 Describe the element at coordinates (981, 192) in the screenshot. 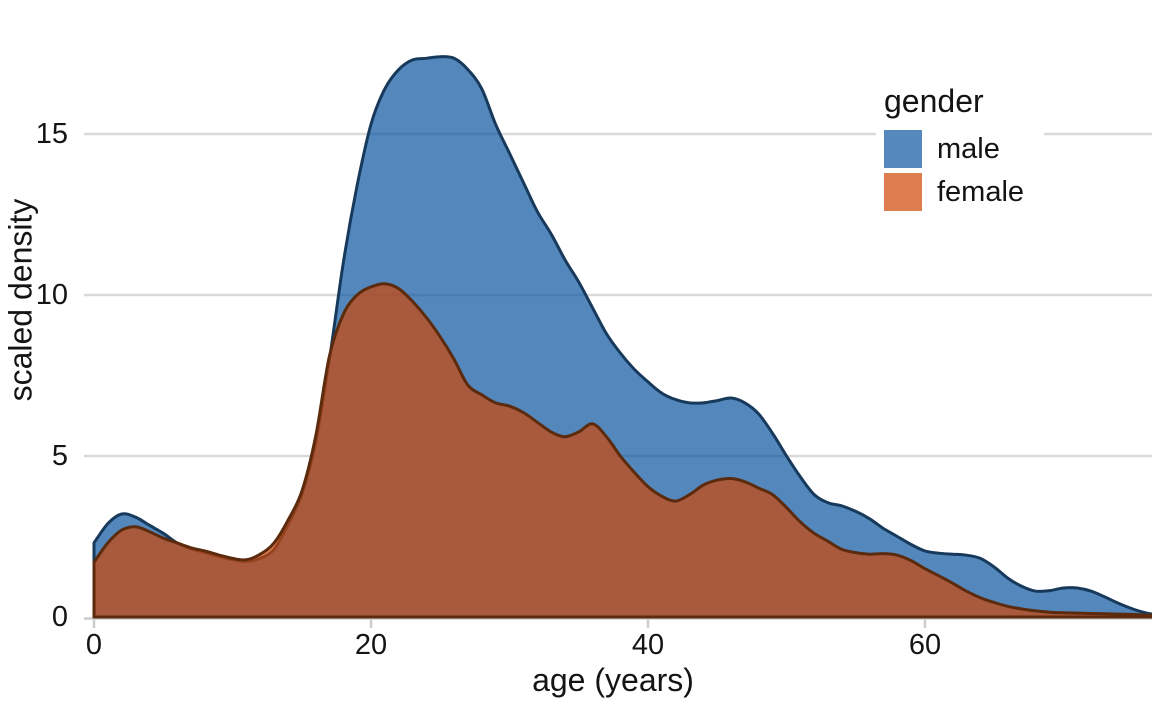

I see `legend-label-female: female` at that location.